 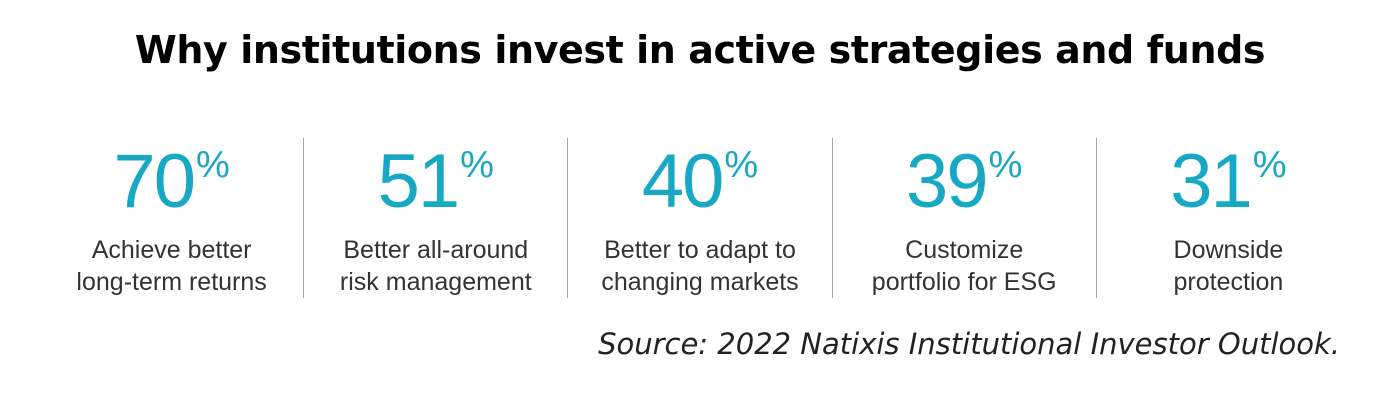 What do you see at coordinates (1211, 181) in the screenshot?
I see `stat-number: 31` at bounding box center [1211, 181].